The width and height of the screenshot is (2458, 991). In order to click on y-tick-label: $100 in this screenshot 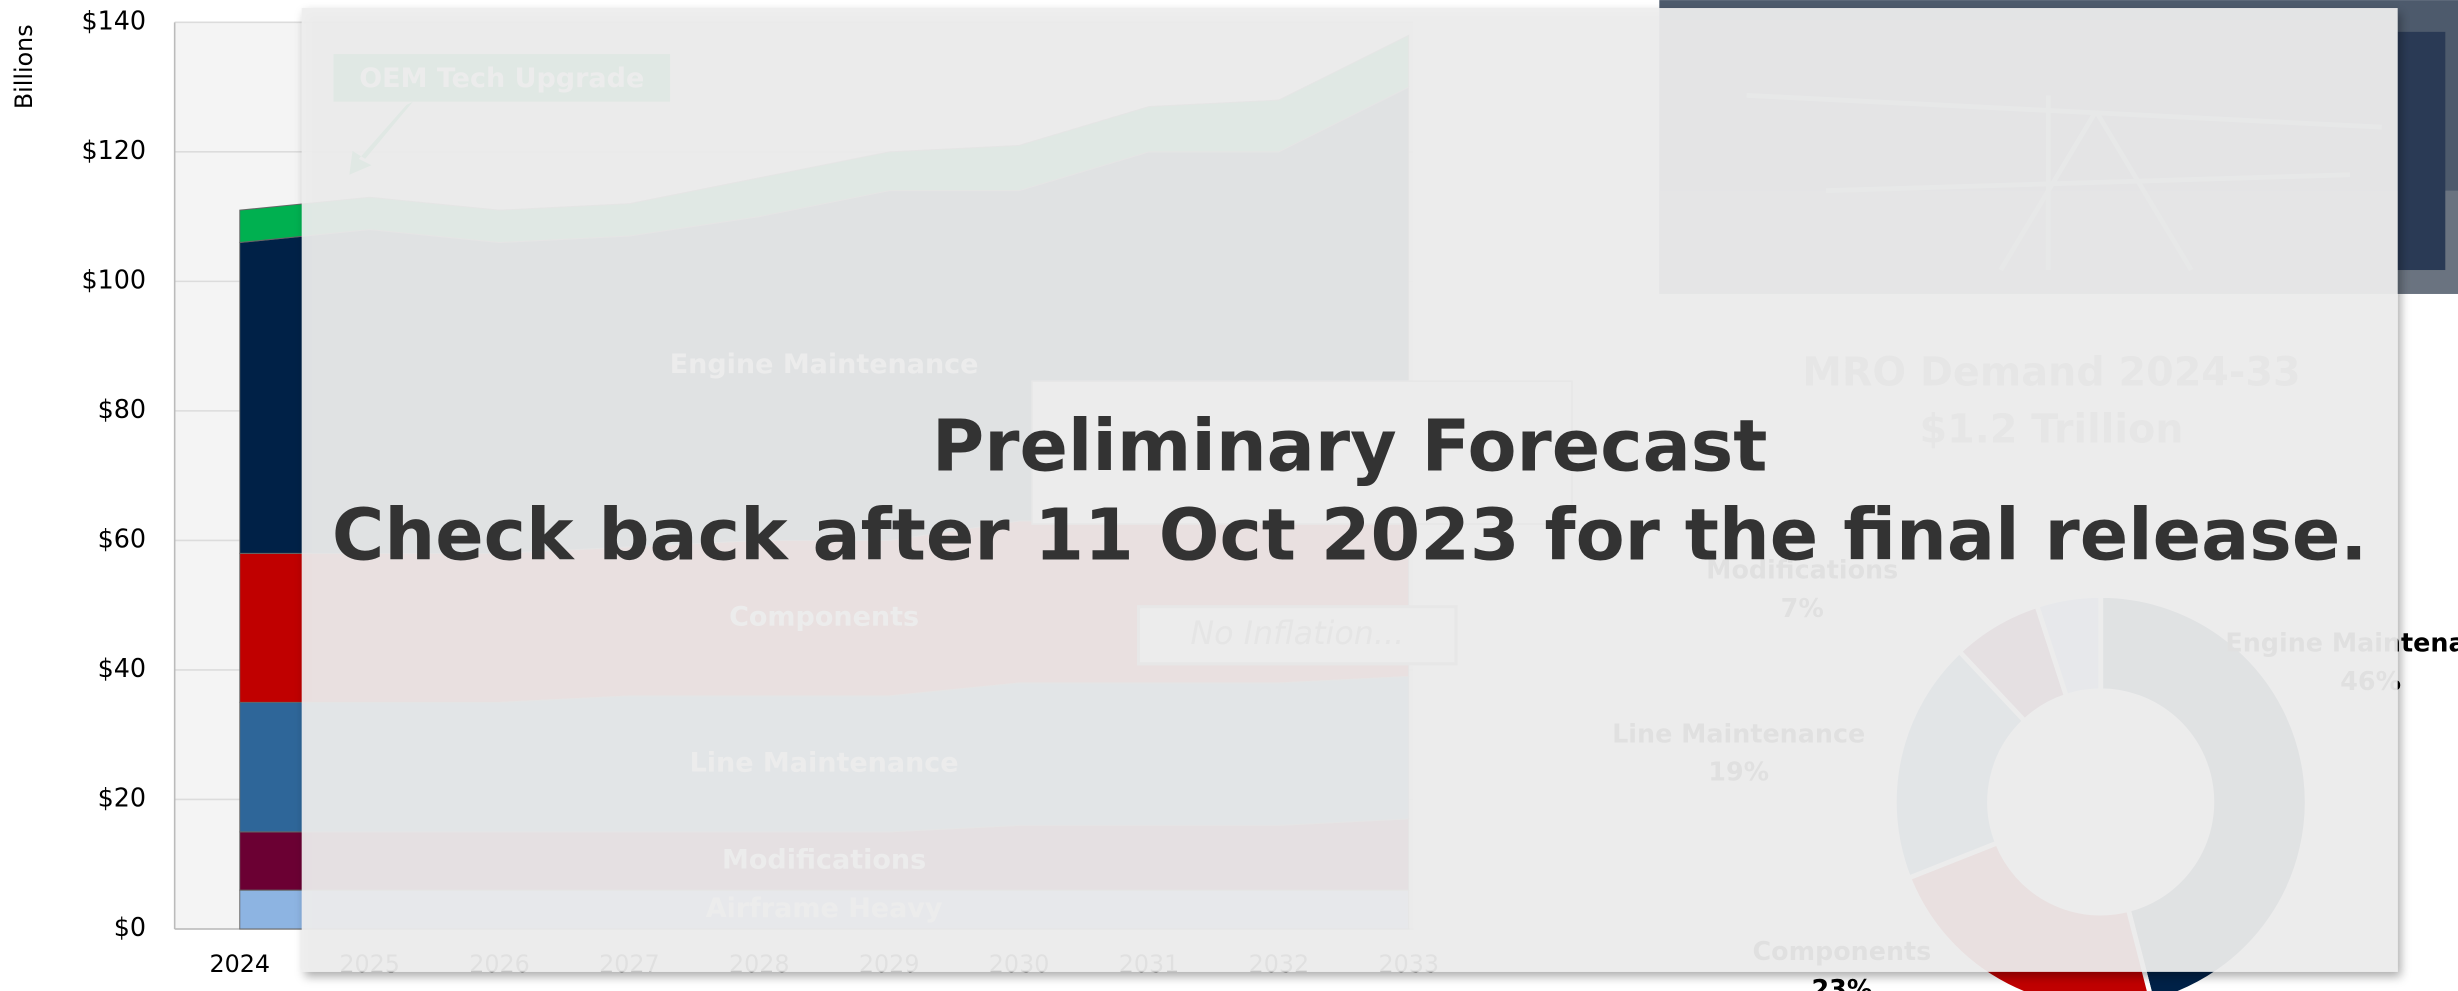, I will do `click(113, 279)`.